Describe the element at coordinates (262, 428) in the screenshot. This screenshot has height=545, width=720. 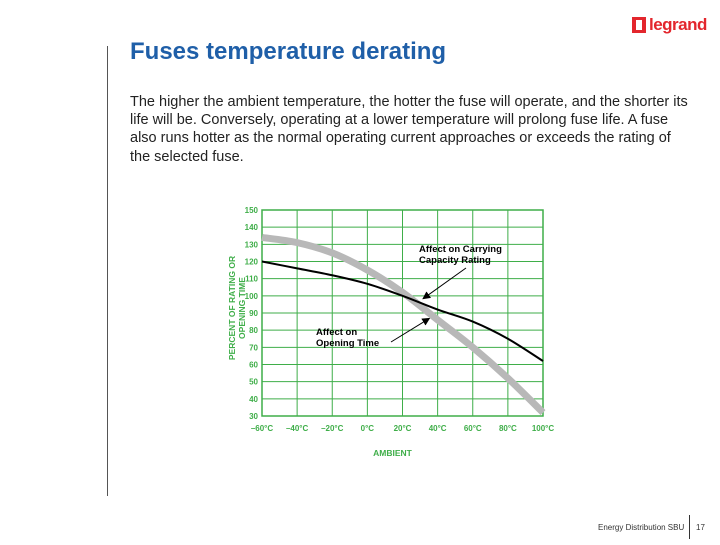
I see `x-tick-label: –60°C` at that location.